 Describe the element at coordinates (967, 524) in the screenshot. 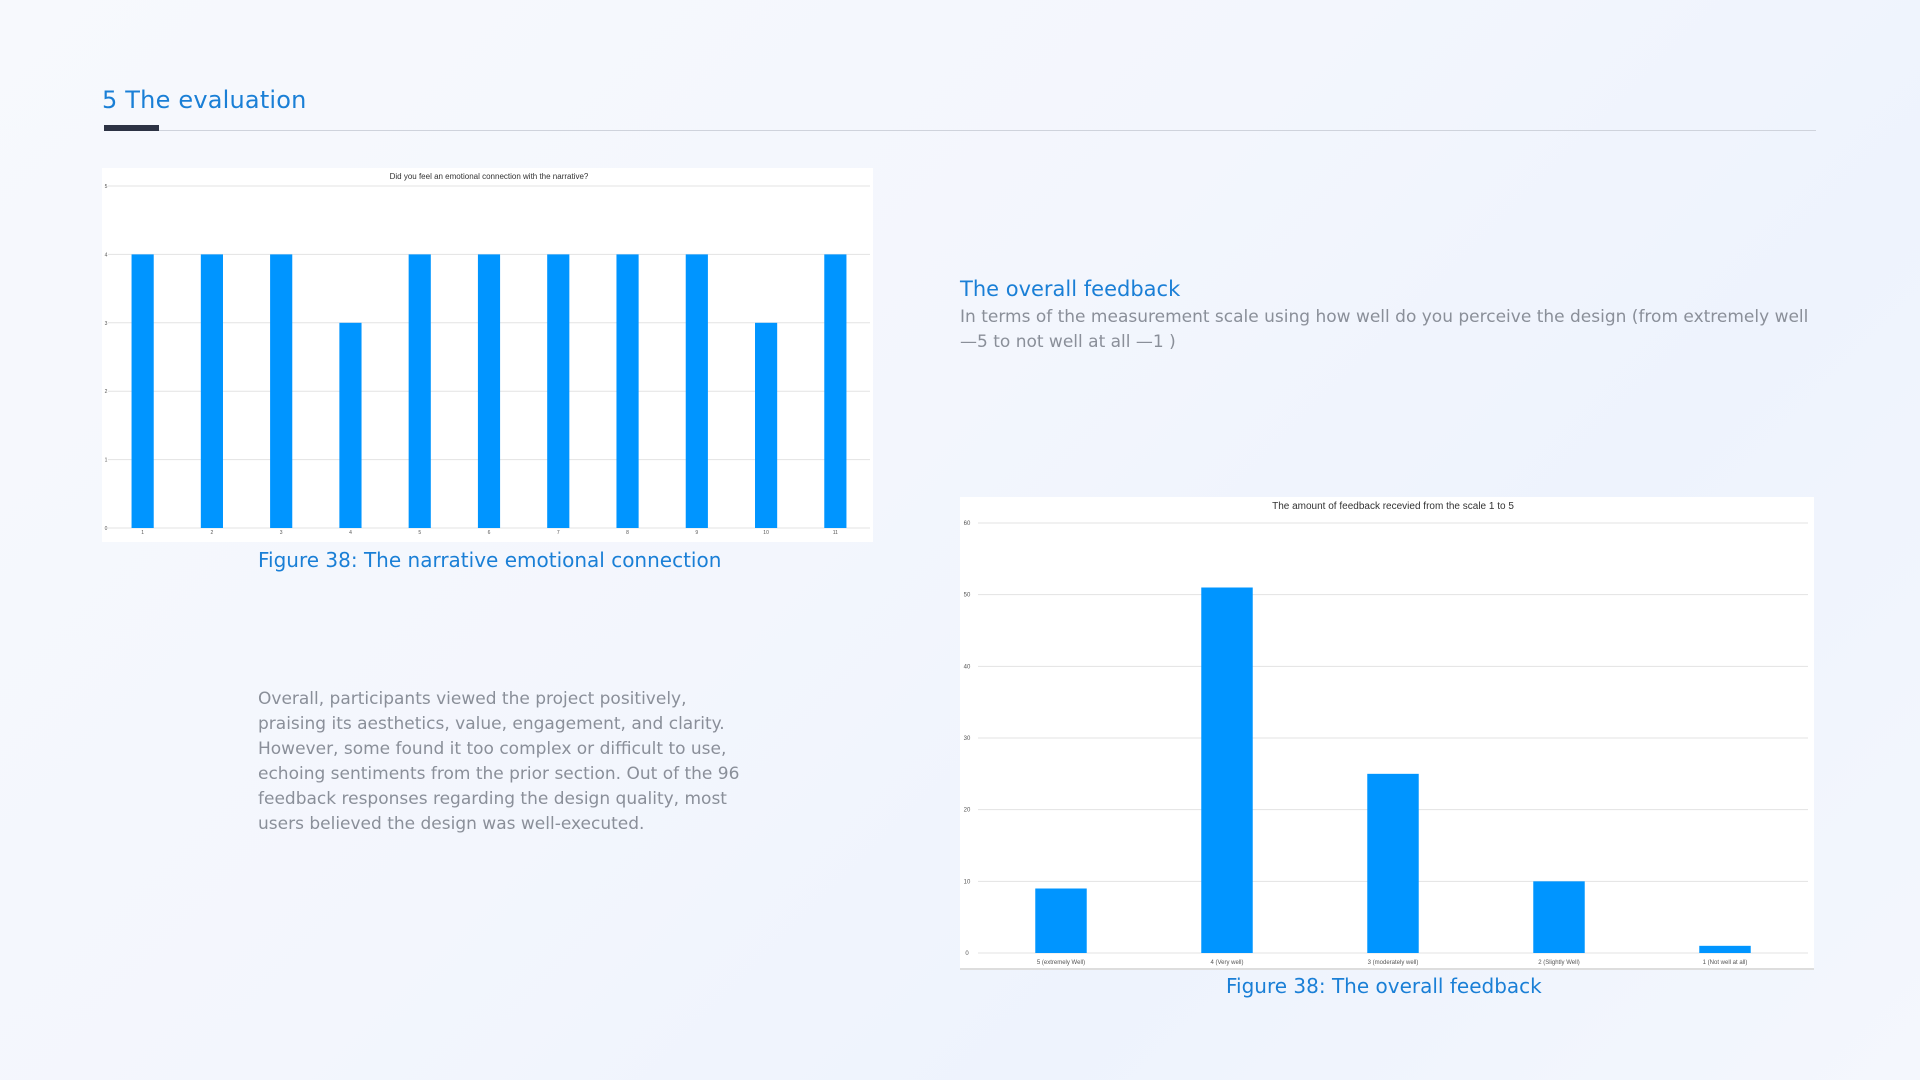

I see `chart2-y-tick-label: 60` at that location.